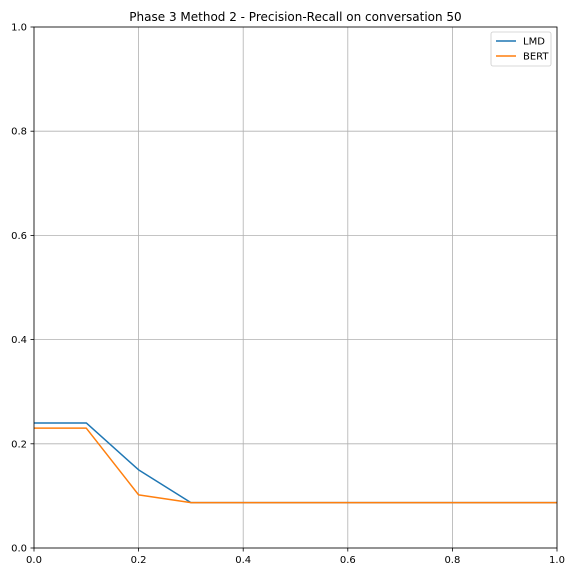 This screenshot has width=576, height=576. I want to click on legend-label-bert: BERT, so click(536, 57).